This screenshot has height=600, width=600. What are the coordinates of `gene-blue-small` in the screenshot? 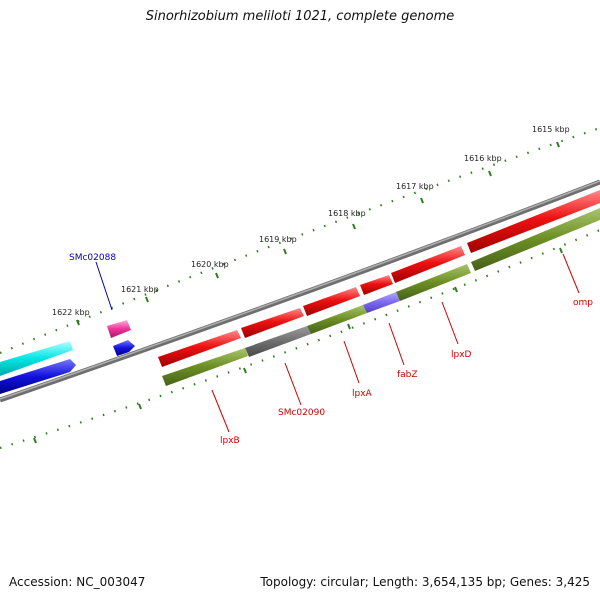 It's located at (124, 348).